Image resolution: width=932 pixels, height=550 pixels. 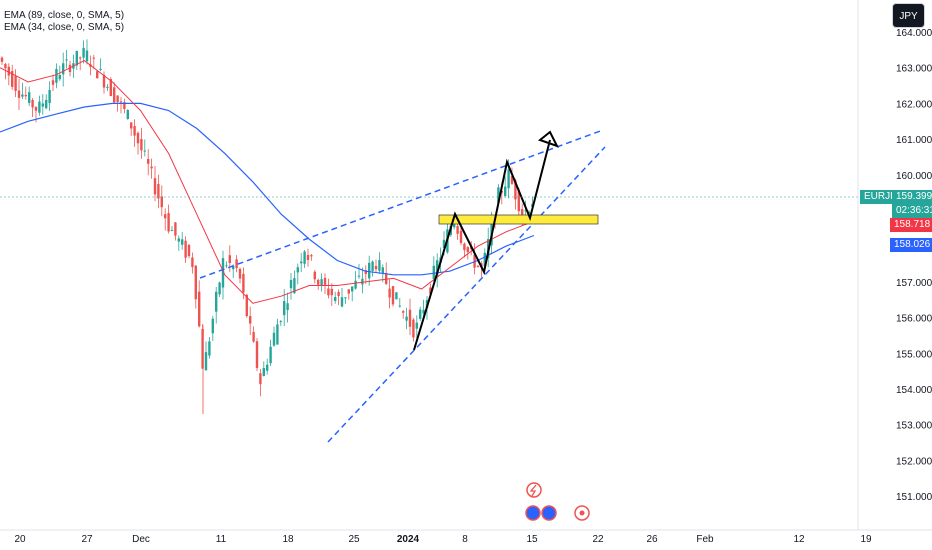 I want to click on ema-89-price-tag: 158.026, so click(x=911, y=245).